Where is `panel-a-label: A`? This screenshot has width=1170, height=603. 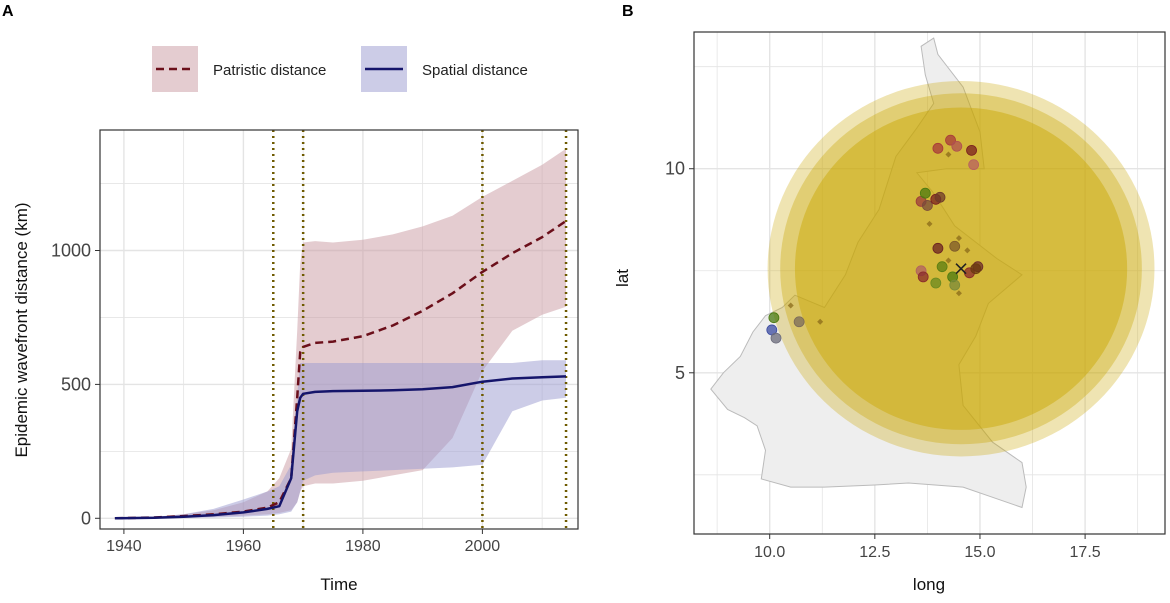 panel-a-label: A is located at coordinates (8, 11).